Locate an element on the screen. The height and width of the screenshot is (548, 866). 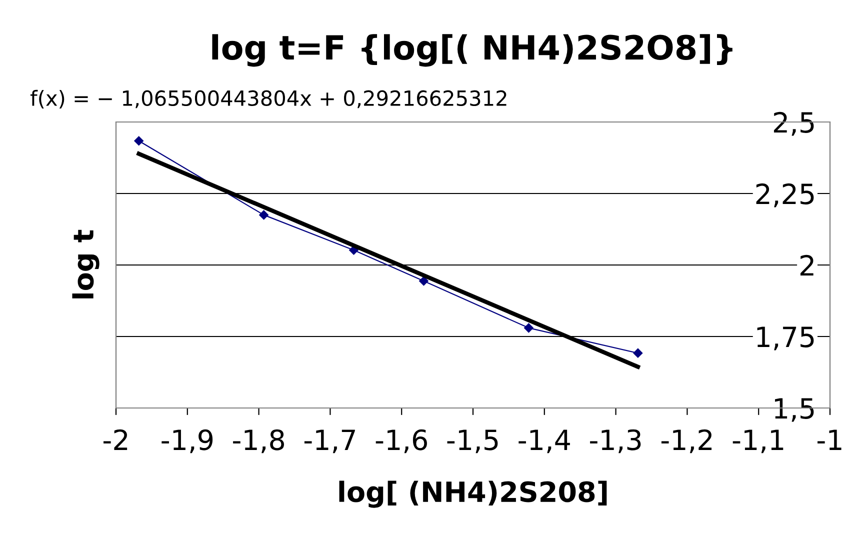
x-tick-label: -2 is located at coordinates (116, 439).